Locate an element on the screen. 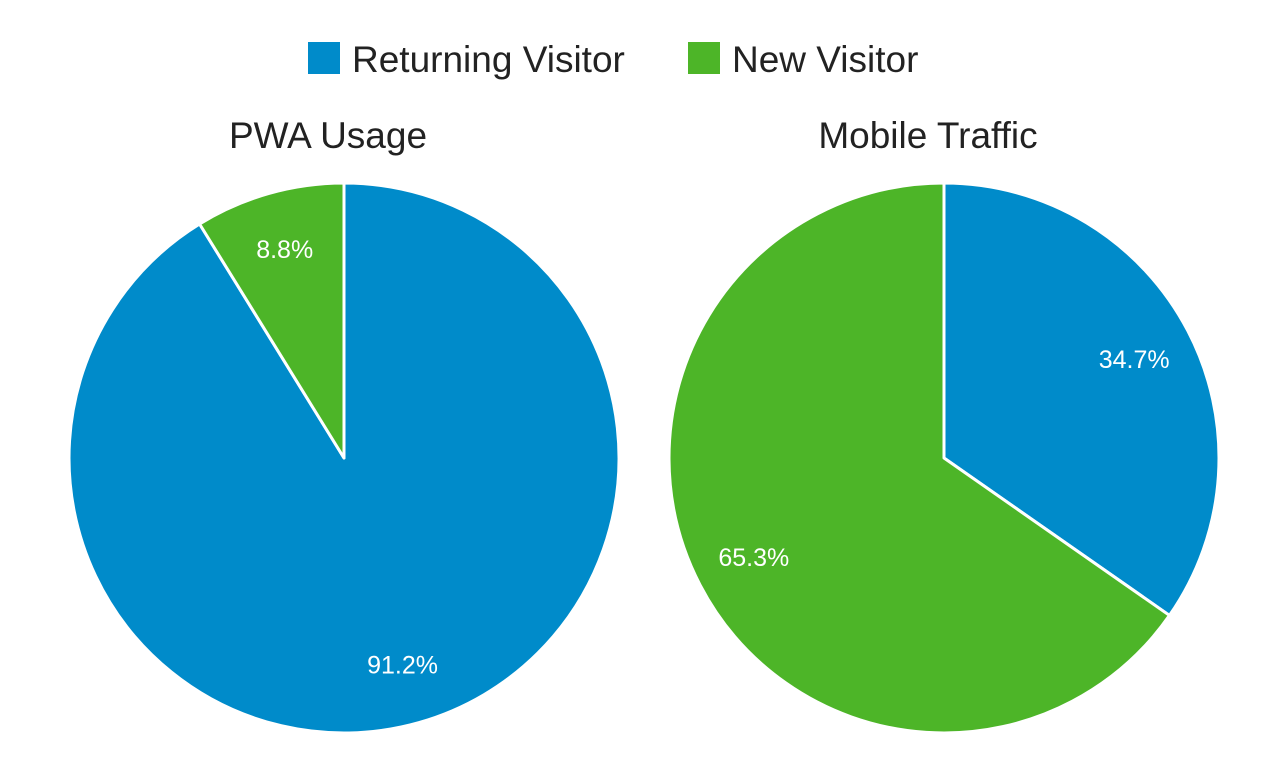  chart-title-mobile-traffic: Mobile Traffic is located at coordinates (927, 135).